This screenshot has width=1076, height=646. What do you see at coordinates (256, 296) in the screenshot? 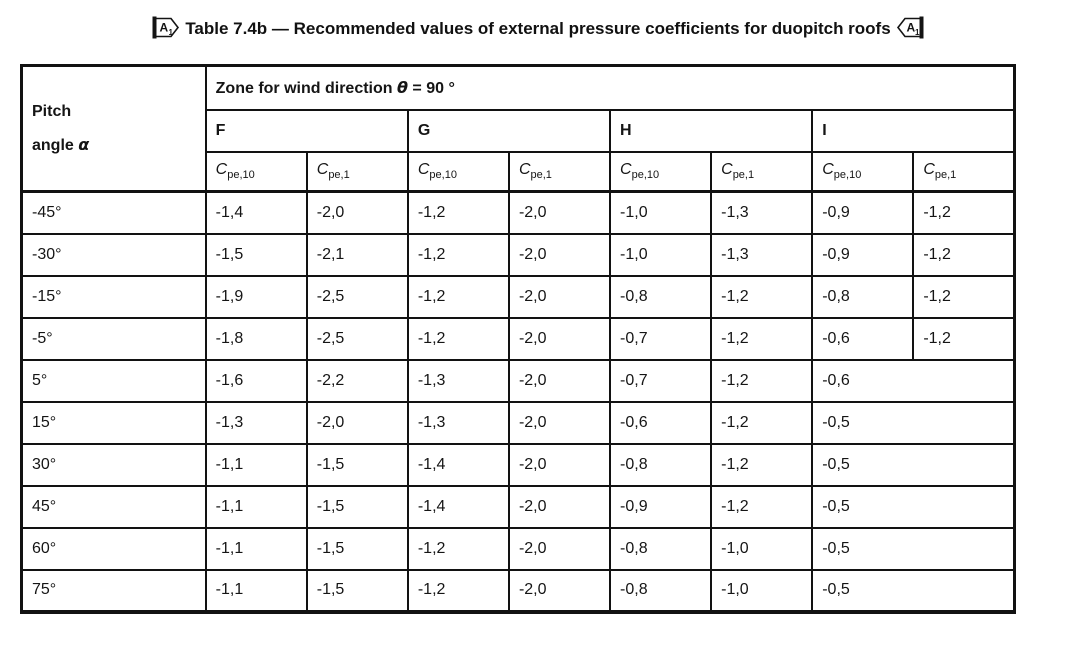
I see `value-cell: -1,9` at bounding box center [256, 296].